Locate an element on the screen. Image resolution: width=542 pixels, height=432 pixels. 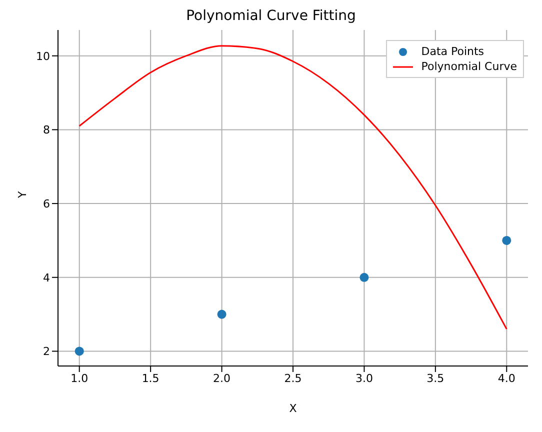
x-axis-title: X is located at coordinates (293, 408).